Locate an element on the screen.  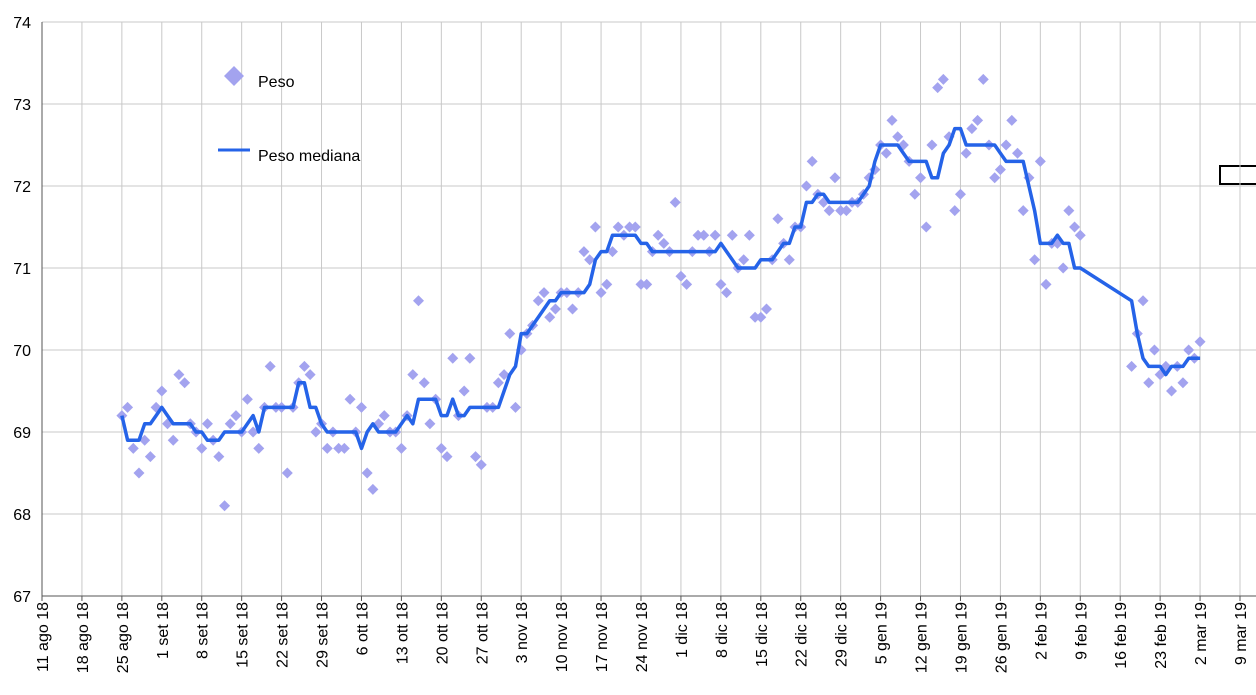
x-tick-label: 12 gen 19 is located at coordinates (922, 637).